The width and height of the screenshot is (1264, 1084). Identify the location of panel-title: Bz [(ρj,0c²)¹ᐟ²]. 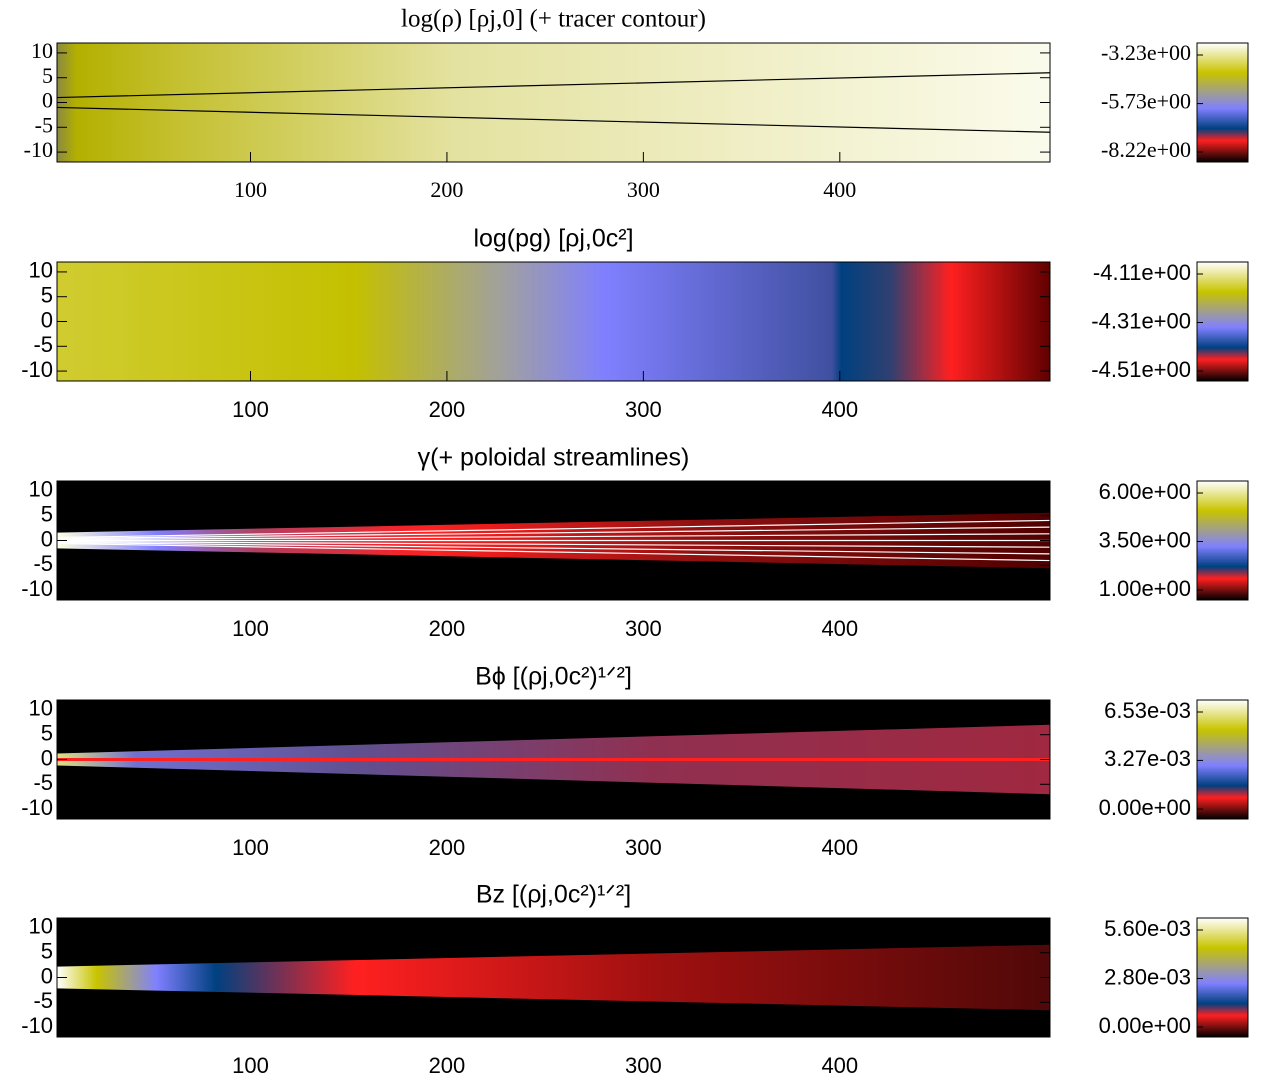
(553, 895).